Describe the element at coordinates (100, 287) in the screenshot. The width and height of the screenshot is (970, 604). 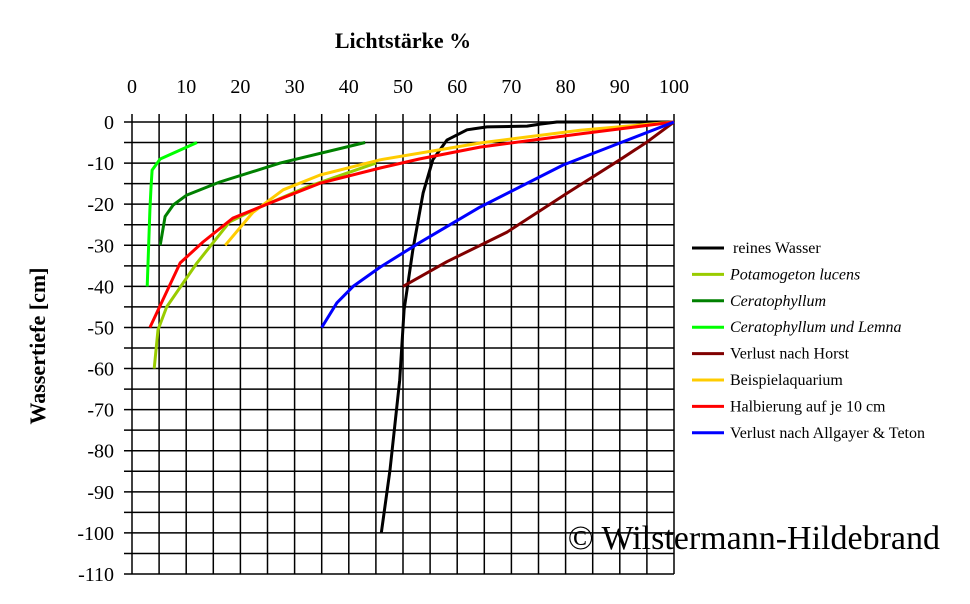
I see `y-tick-label: -40` at that location.